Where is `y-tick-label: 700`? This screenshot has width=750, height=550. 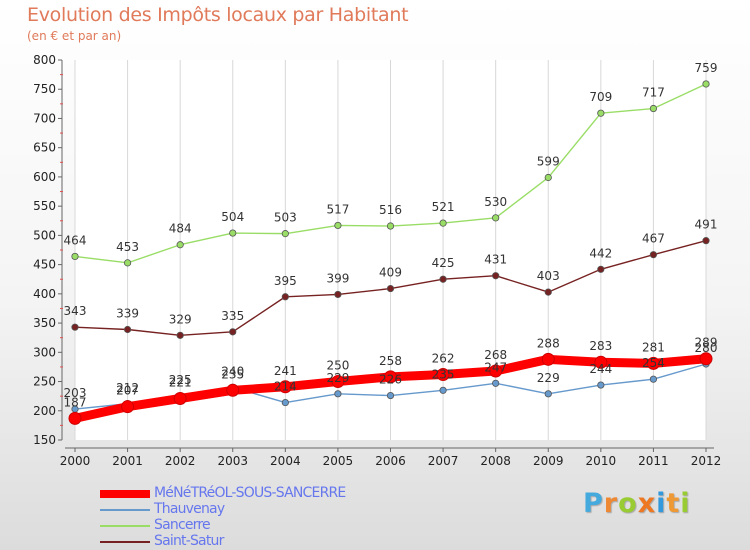 y-tick-label: 700 is located at coordinates (44, 118).